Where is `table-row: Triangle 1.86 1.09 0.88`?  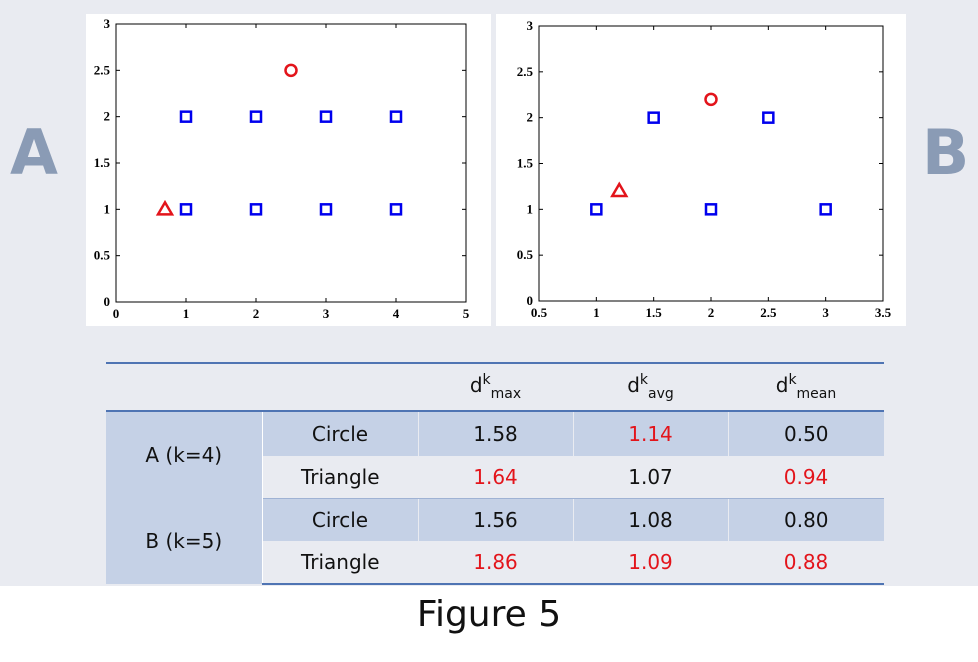 table-row: Triangle 1.86 1.09 0.88 is located at coordinates (495, 563).